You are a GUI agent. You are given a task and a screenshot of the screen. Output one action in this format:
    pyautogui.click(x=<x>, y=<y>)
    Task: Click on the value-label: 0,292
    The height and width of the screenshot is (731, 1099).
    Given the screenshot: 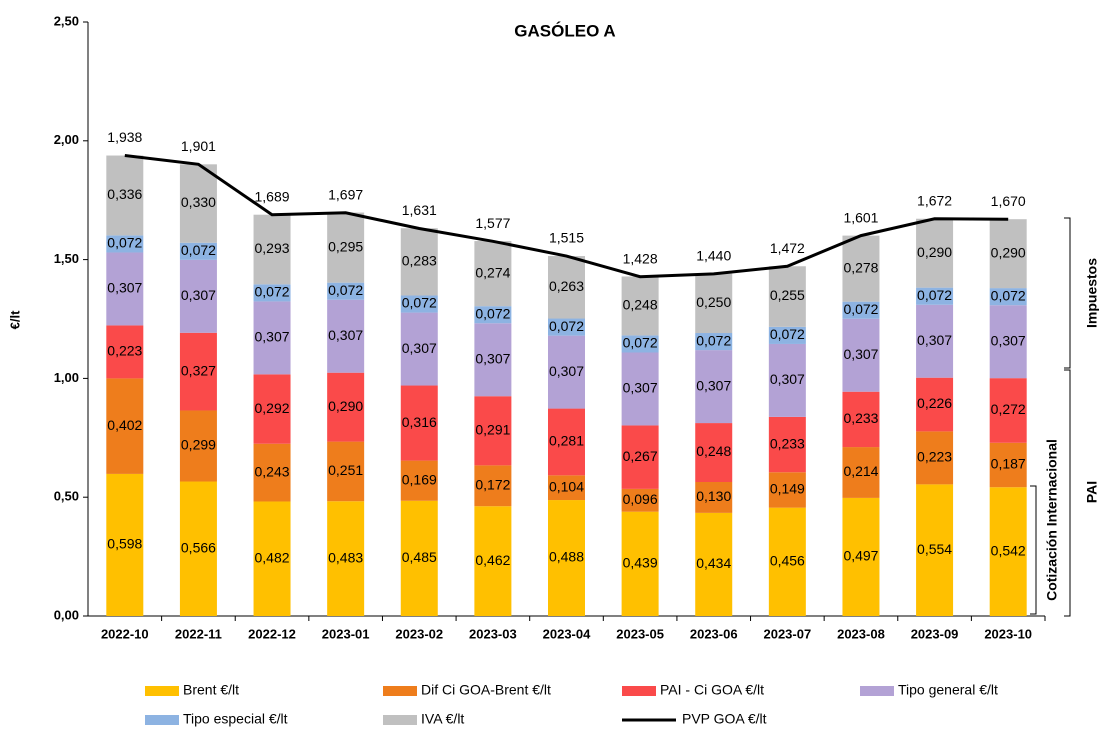 What is the action you would take?
    pyautogui.click(x=272, y=408)
    